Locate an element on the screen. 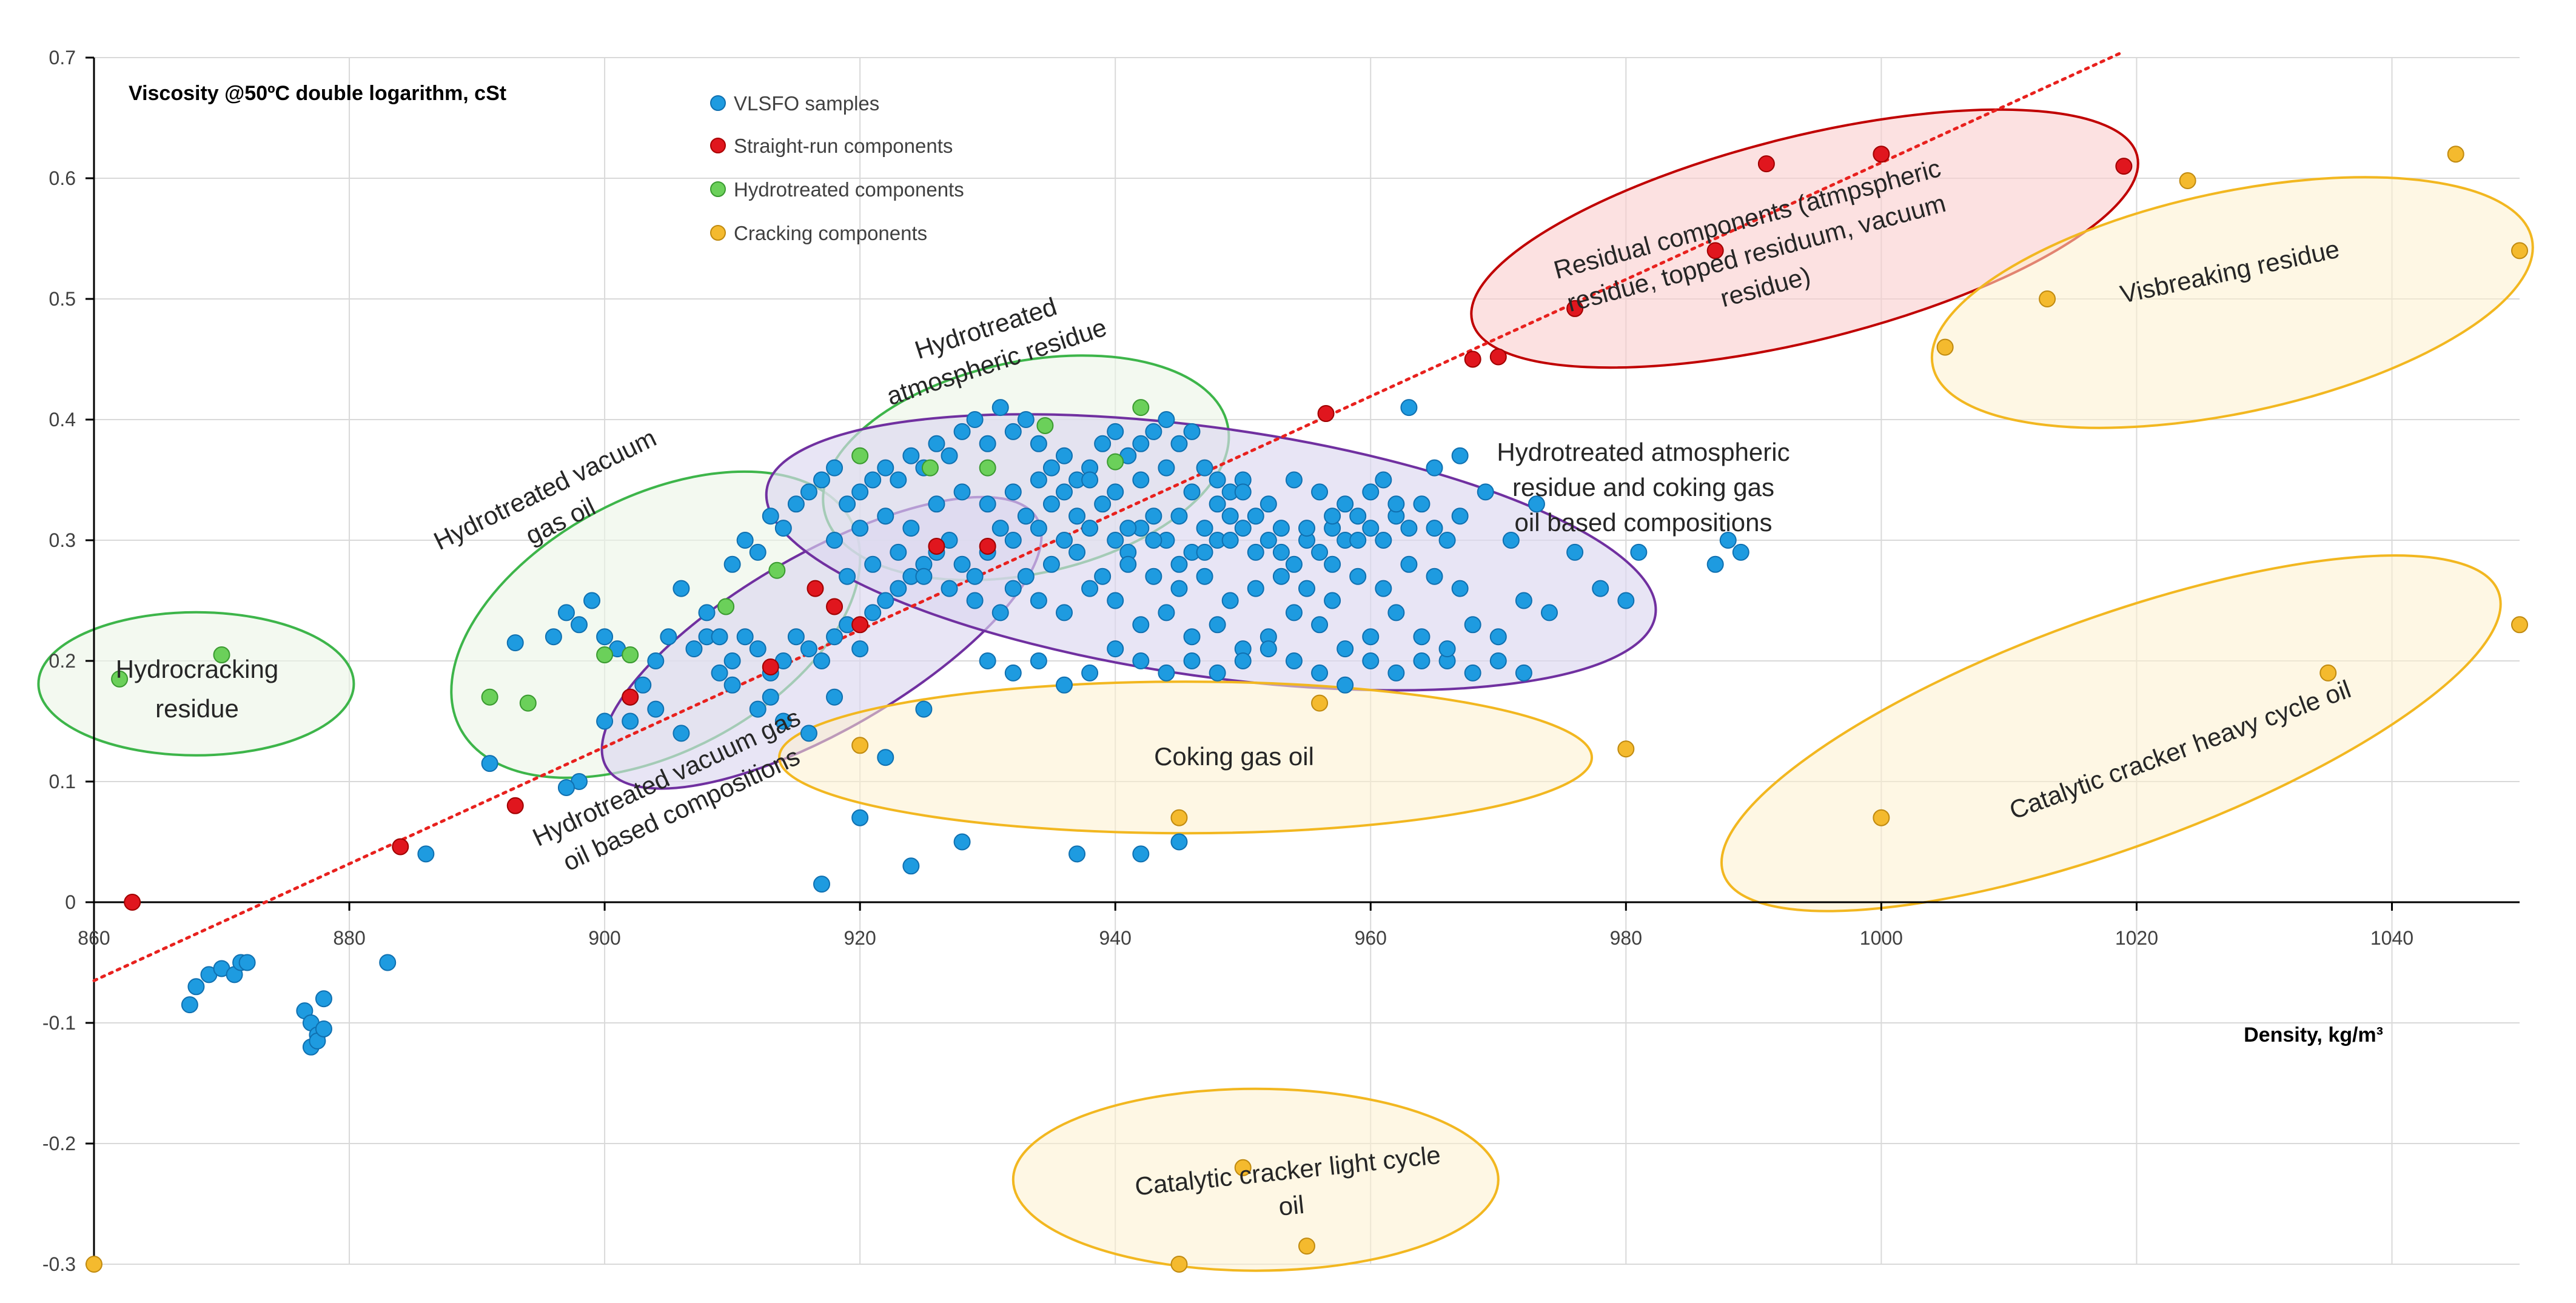 The width and height of the screenshot is (2576, 1303). x-tick-label: 1020 is located at coordinates (2136, 938).